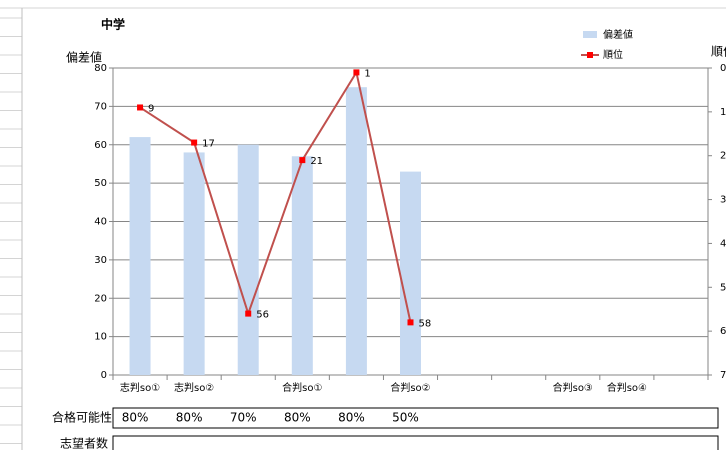  Describe the element at coordinates (100, 298) in the screenshot. I see `y-tick-label: 20` at that location.